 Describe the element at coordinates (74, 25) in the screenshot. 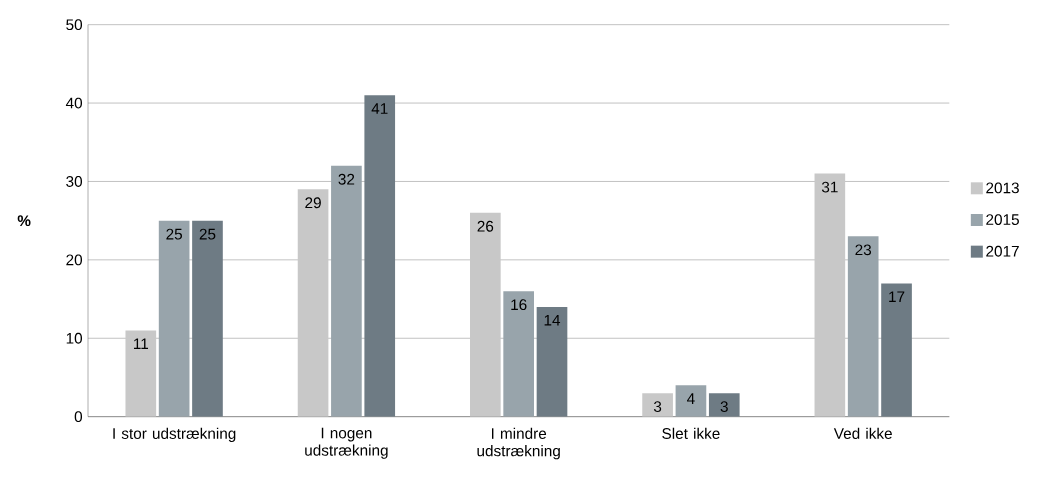

I see `y-tick-label: 50` at that location.